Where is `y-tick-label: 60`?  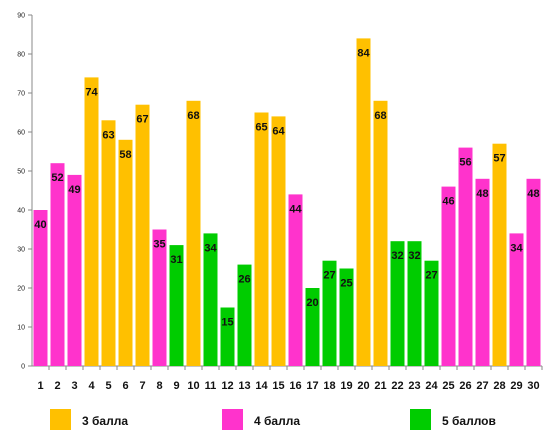
y-tick-label: 60 is located at coordinates (21, 133).